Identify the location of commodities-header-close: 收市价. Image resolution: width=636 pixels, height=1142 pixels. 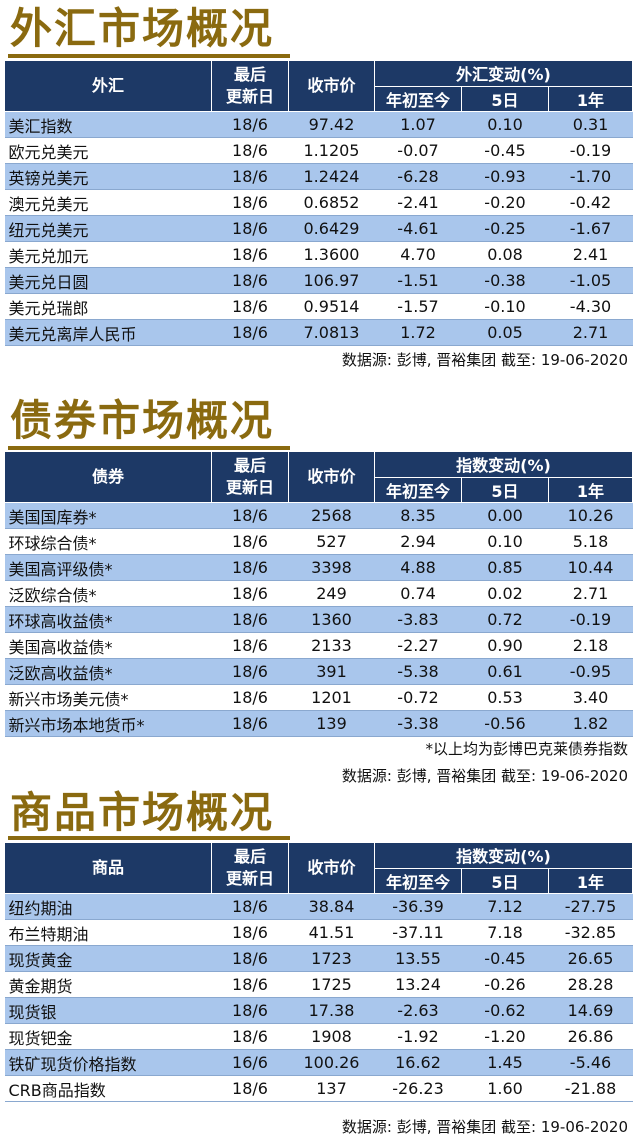
(331, 868).